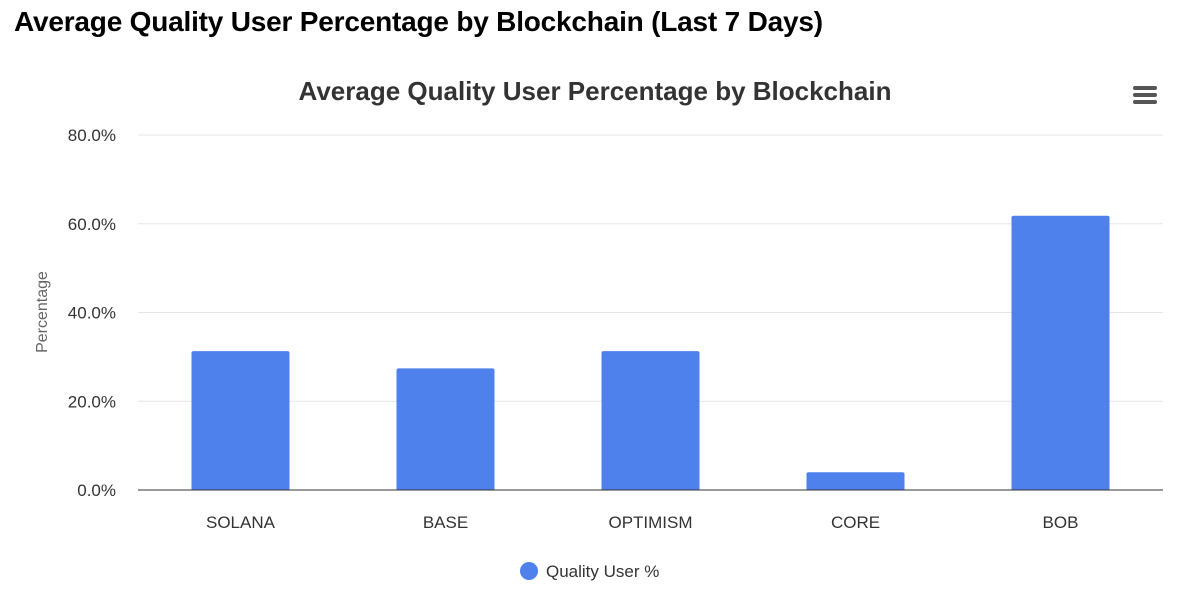  Describe the element at coordinates (1144, 95) in the screenshot. I see `hamburger-menu-icon` at that location.